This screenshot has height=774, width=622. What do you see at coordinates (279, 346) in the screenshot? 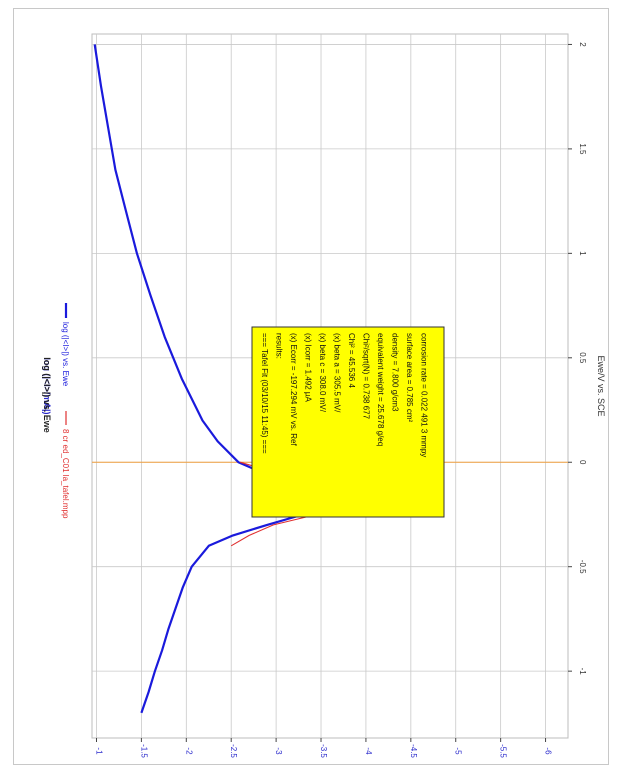
I see `tafel-fit-line: results:` at bounding box center [279, 346].